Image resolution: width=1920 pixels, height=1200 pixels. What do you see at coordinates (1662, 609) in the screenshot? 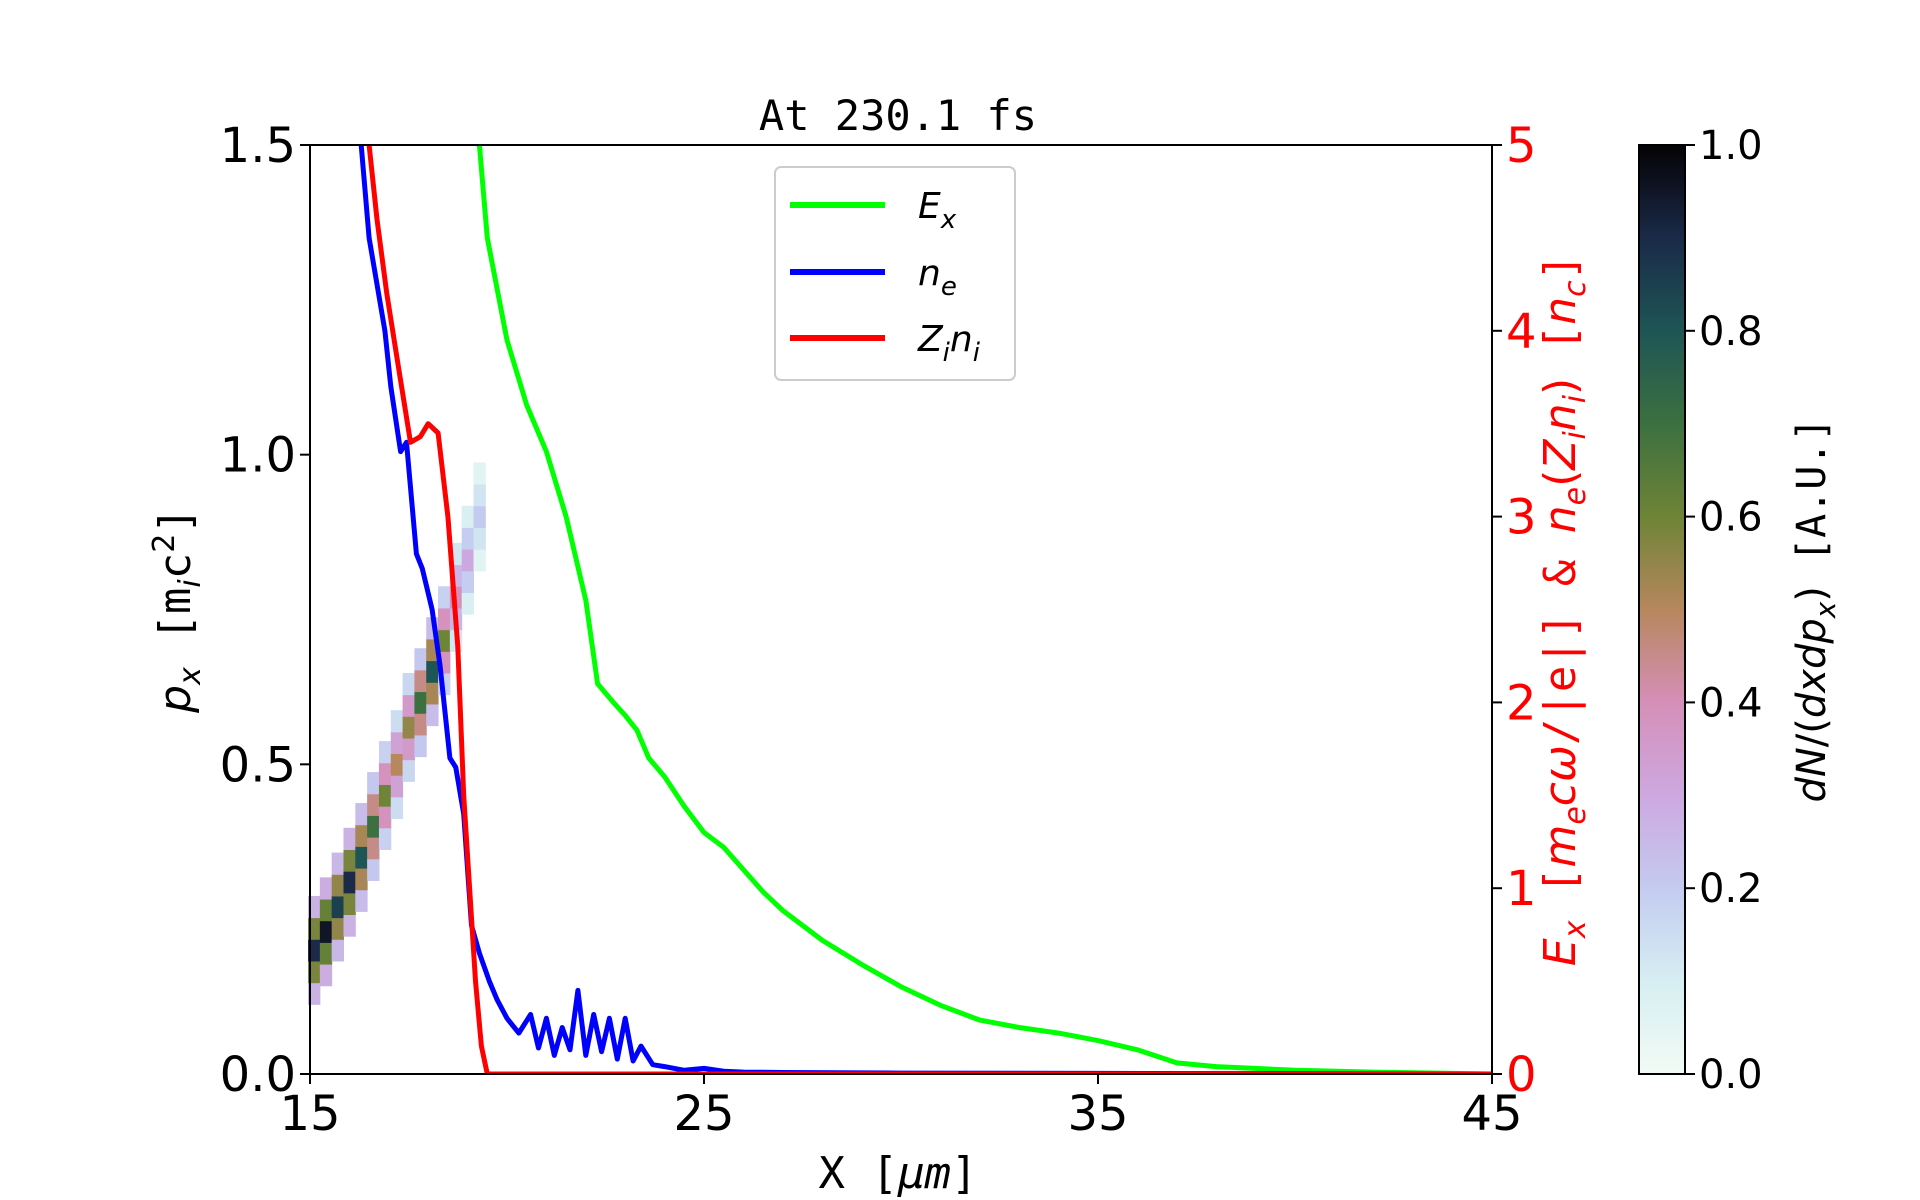
I see `colorbar` at bounding box center [1662, 609].